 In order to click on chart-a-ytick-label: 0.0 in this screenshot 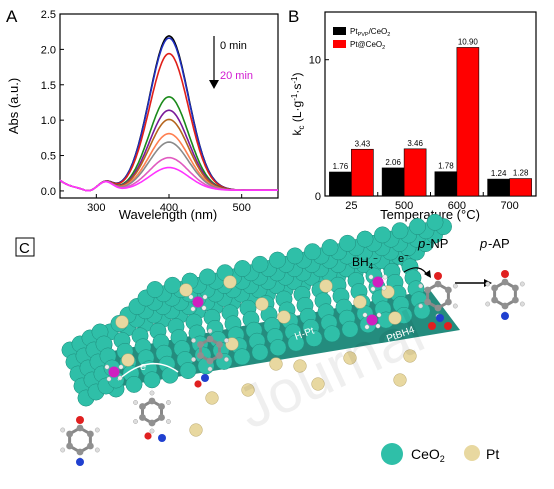, I will do `click(48, 192)`.